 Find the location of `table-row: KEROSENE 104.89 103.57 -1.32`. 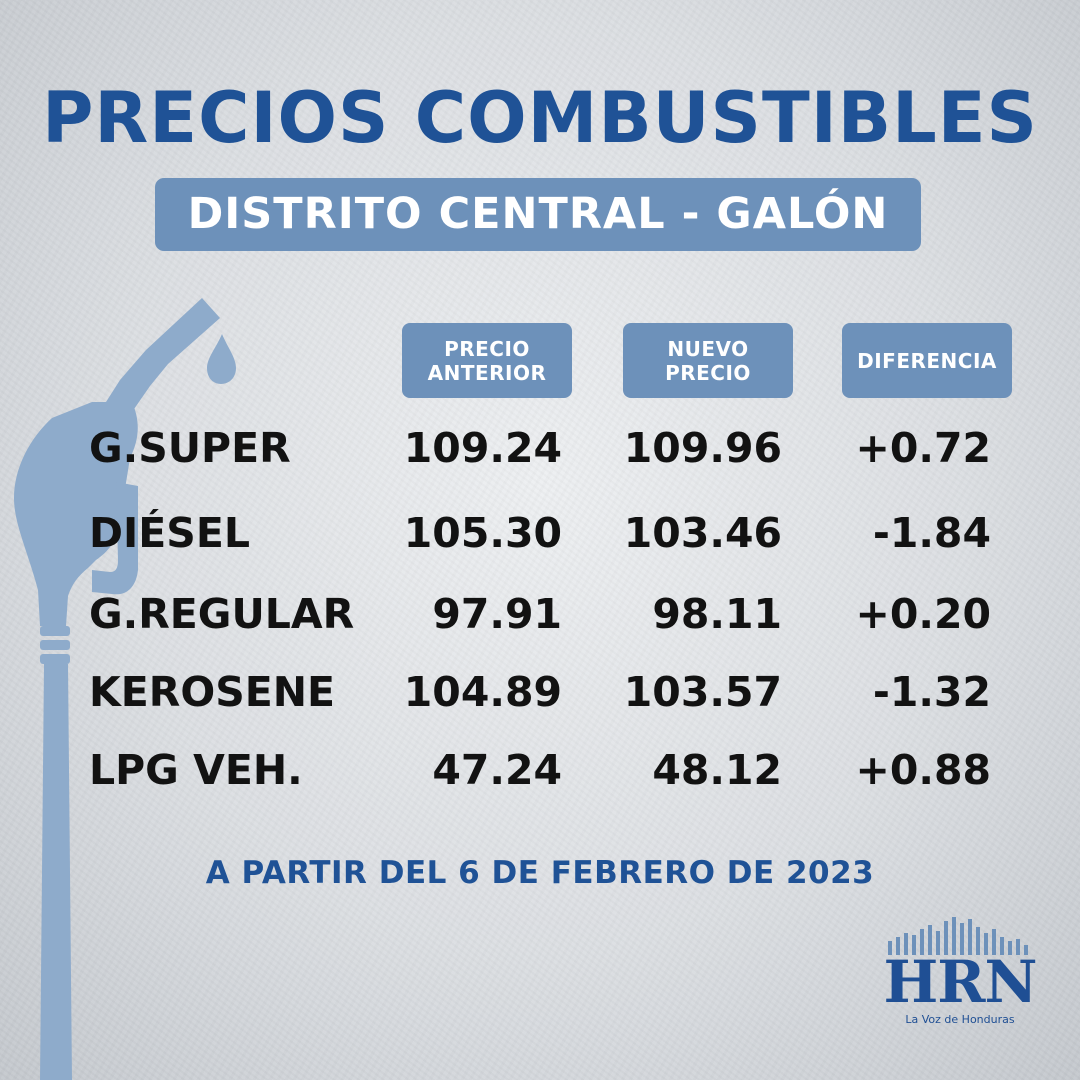

table-row: KEROSENE 104.89 103.57 -1.32 is located at coordinates (540, 692).